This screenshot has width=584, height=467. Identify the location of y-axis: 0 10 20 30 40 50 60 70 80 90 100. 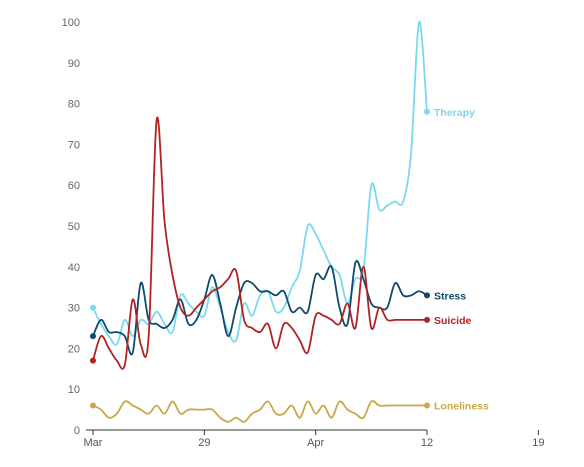
(71, 227).